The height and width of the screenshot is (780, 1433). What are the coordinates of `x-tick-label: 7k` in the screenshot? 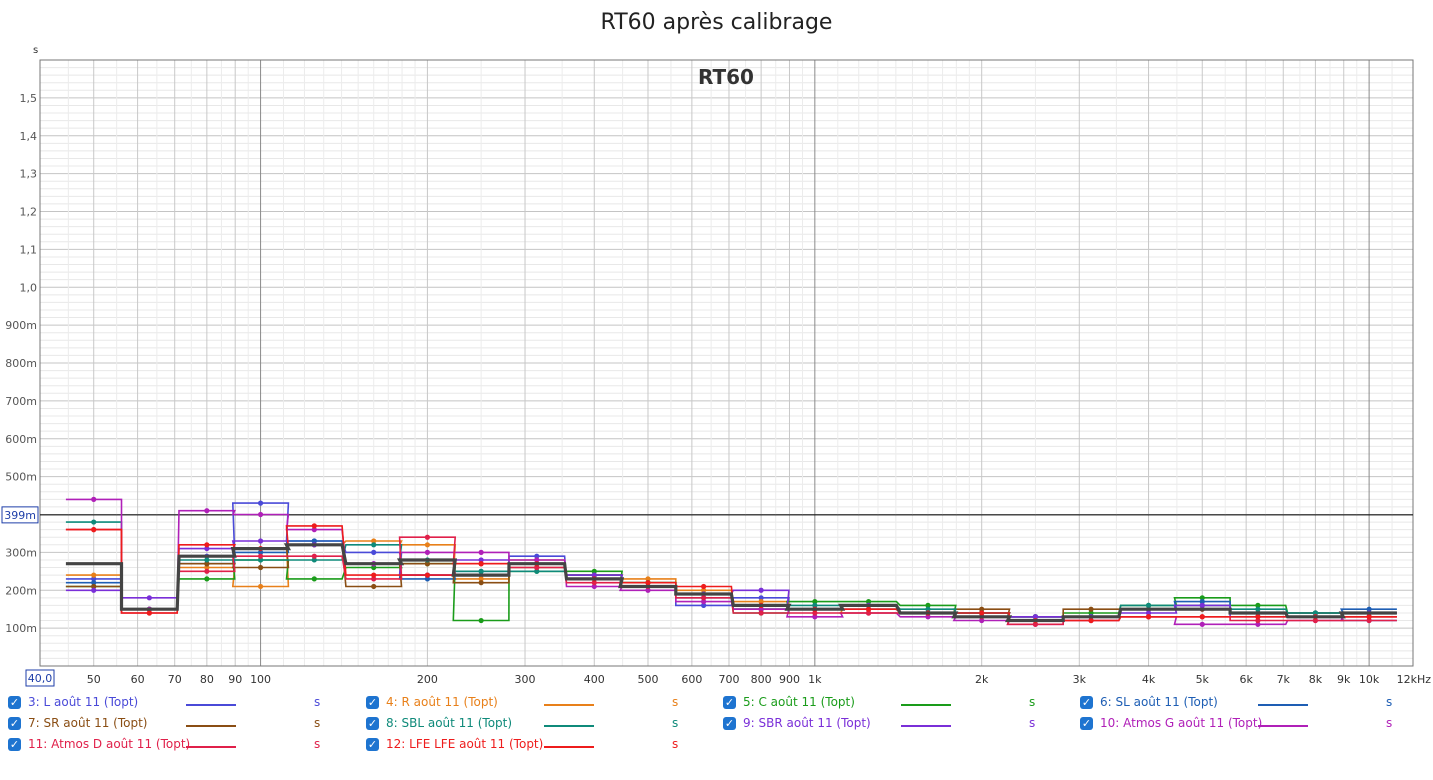 It's located at (1284, 679).